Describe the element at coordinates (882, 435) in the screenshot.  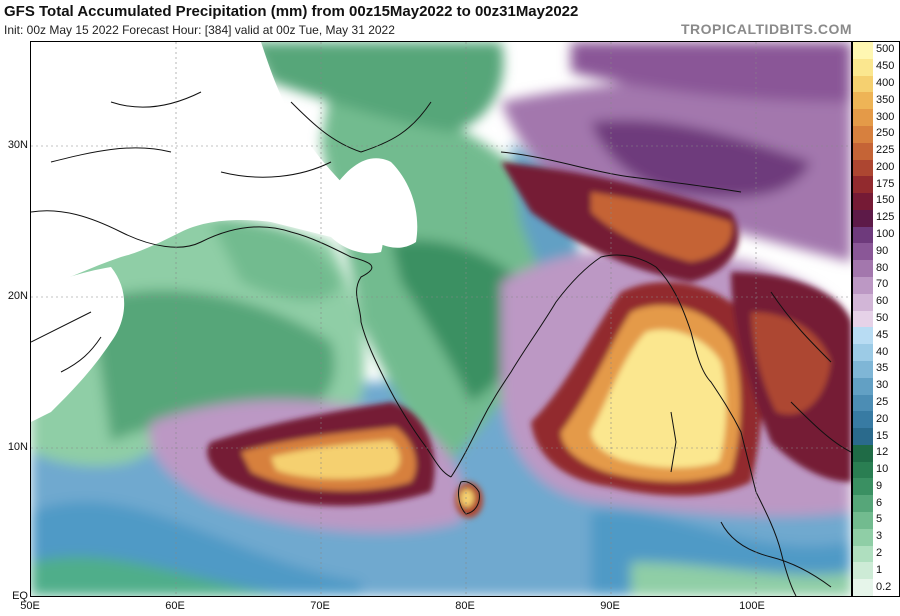
I see `colorbar-label: 15` at that location.